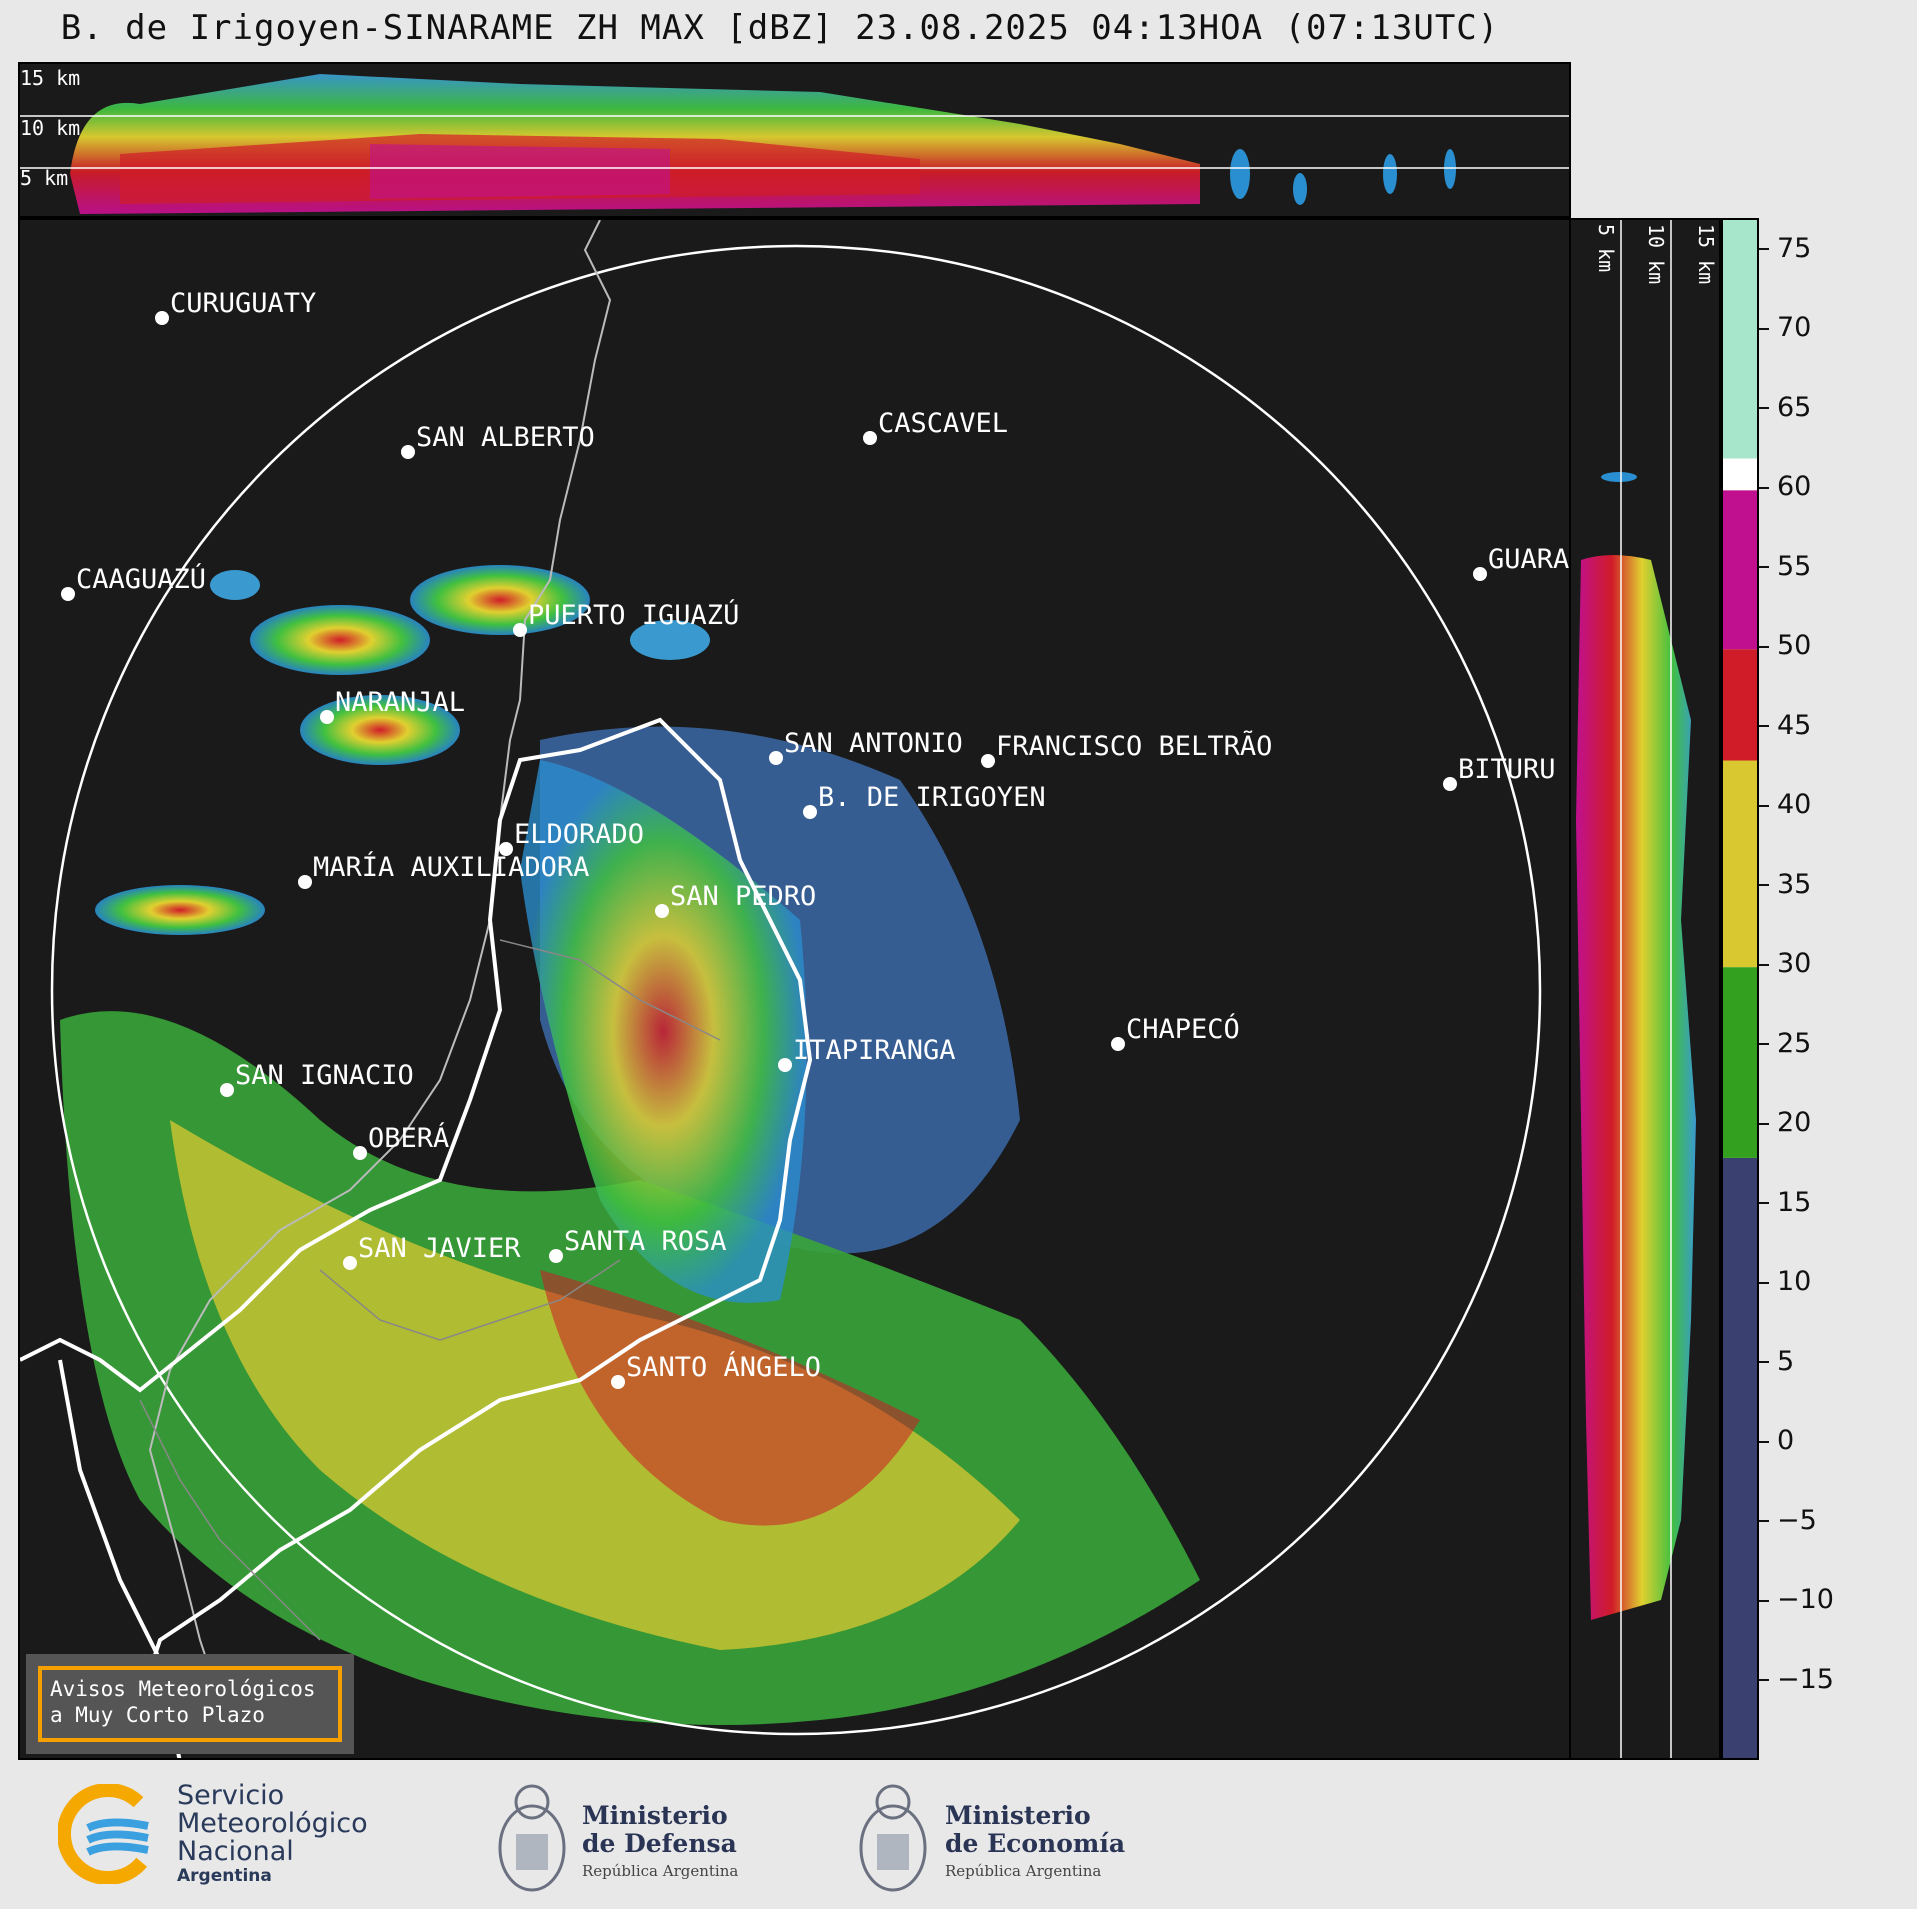  What do you see at coordinates (1035, 1843) in the screenshot?
I see `economia-line-2: de Economía` at bounding box center [1035, 1843].